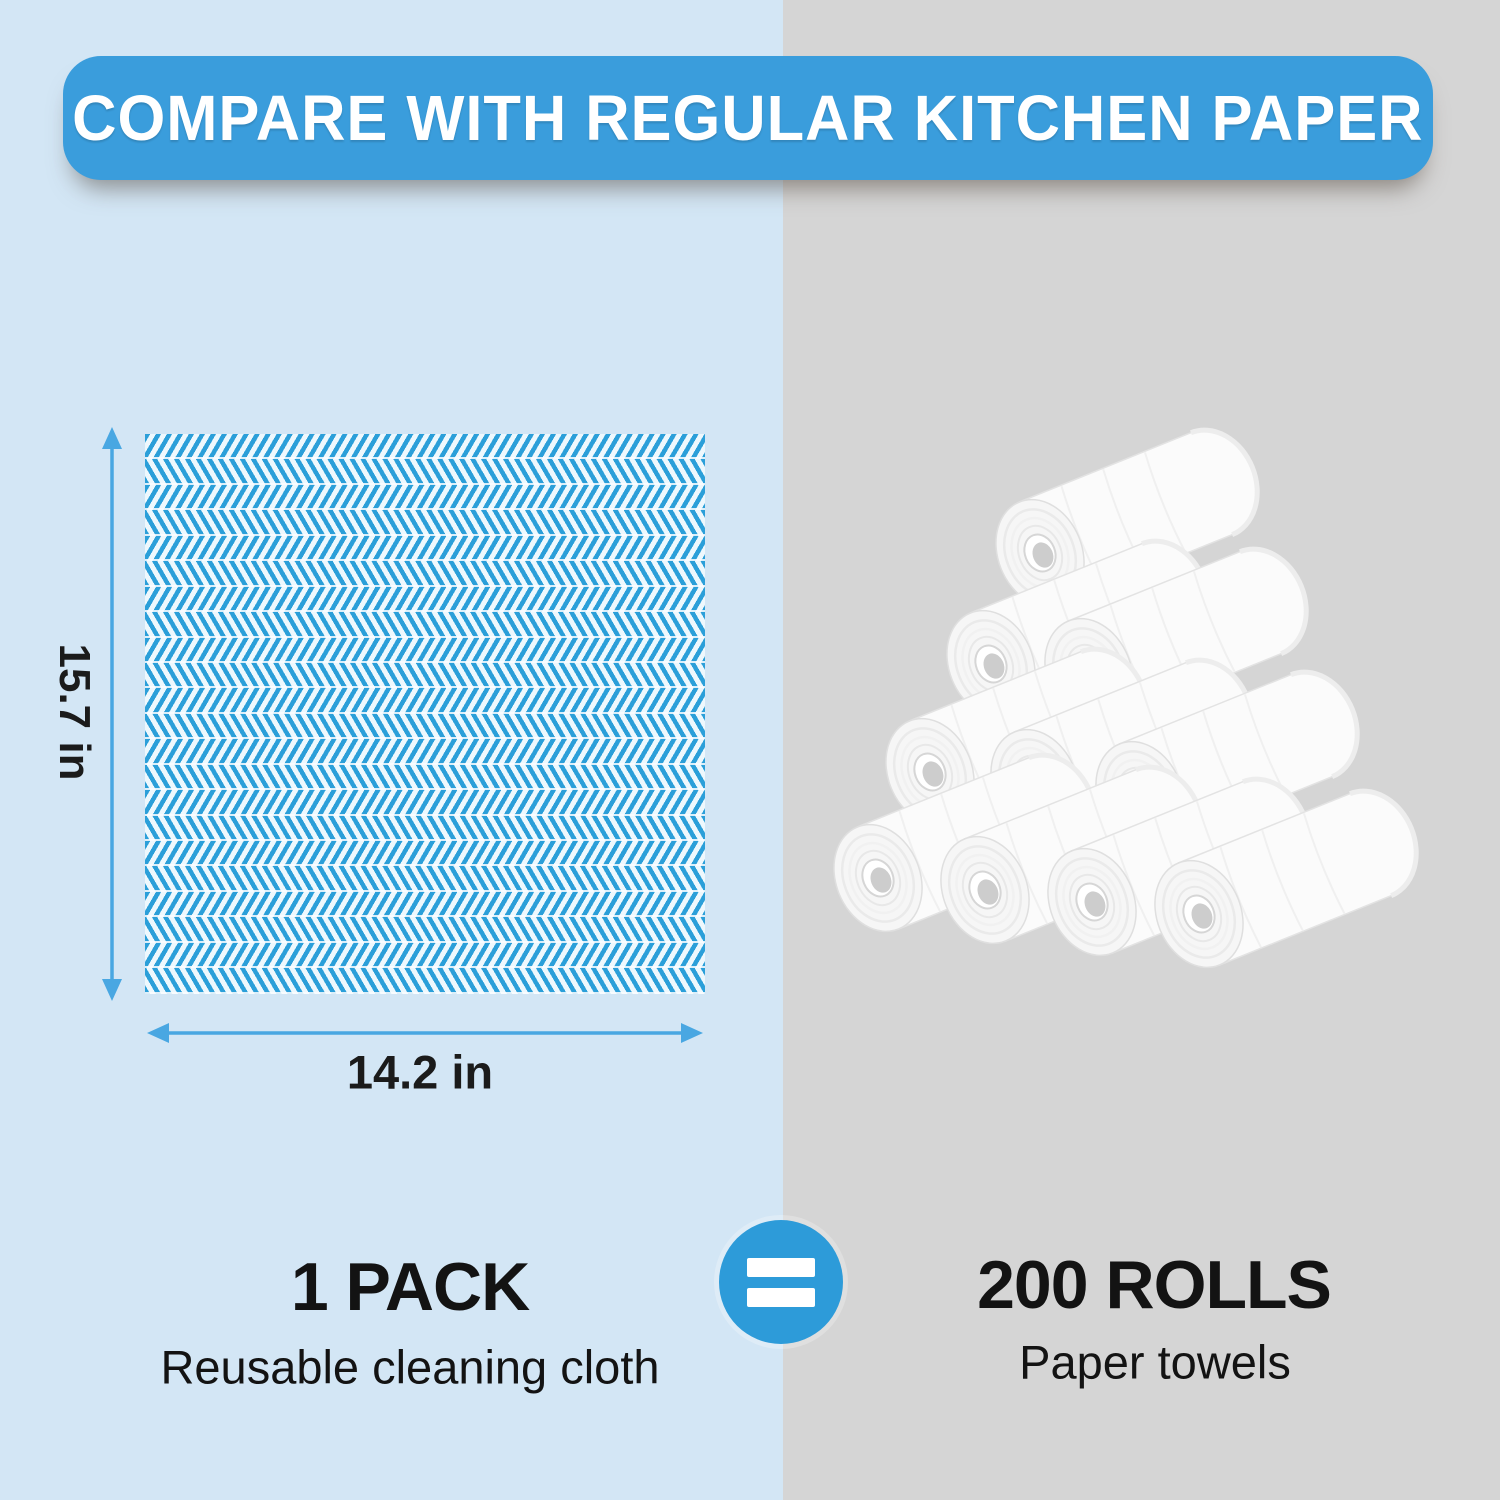 Image resolution: width=1500 pixels, height=1500 pixels. Describe the element at coordinates (781, 1297) in the screenshot. I see `equals-bottom-bar` at that location.